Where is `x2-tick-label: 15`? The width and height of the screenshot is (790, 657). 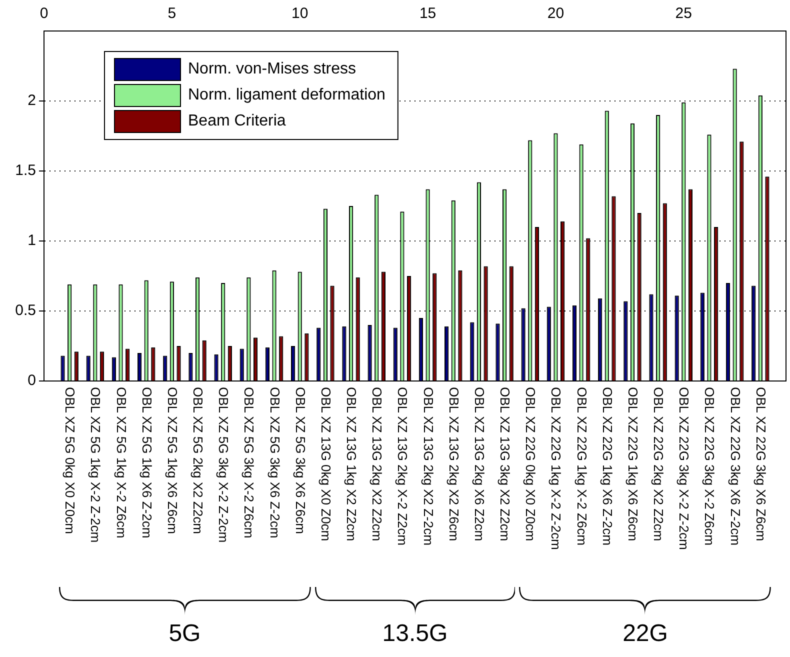
x2-tick-label: 15 is located at coordinates (427, 13).